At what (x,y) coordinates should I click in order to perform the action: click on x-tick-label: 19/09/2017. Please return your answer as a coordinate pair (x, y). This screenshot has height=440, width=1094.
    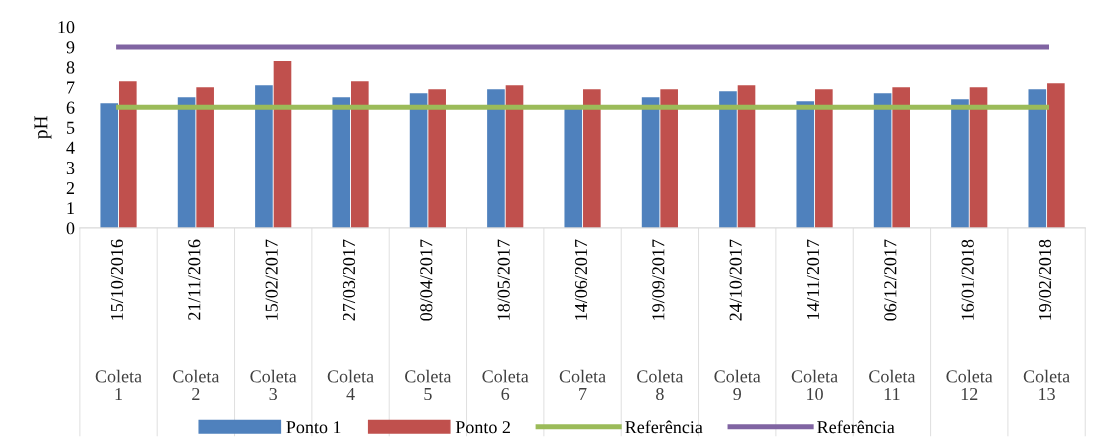
    Looking at the image, I should click on (658, 279).